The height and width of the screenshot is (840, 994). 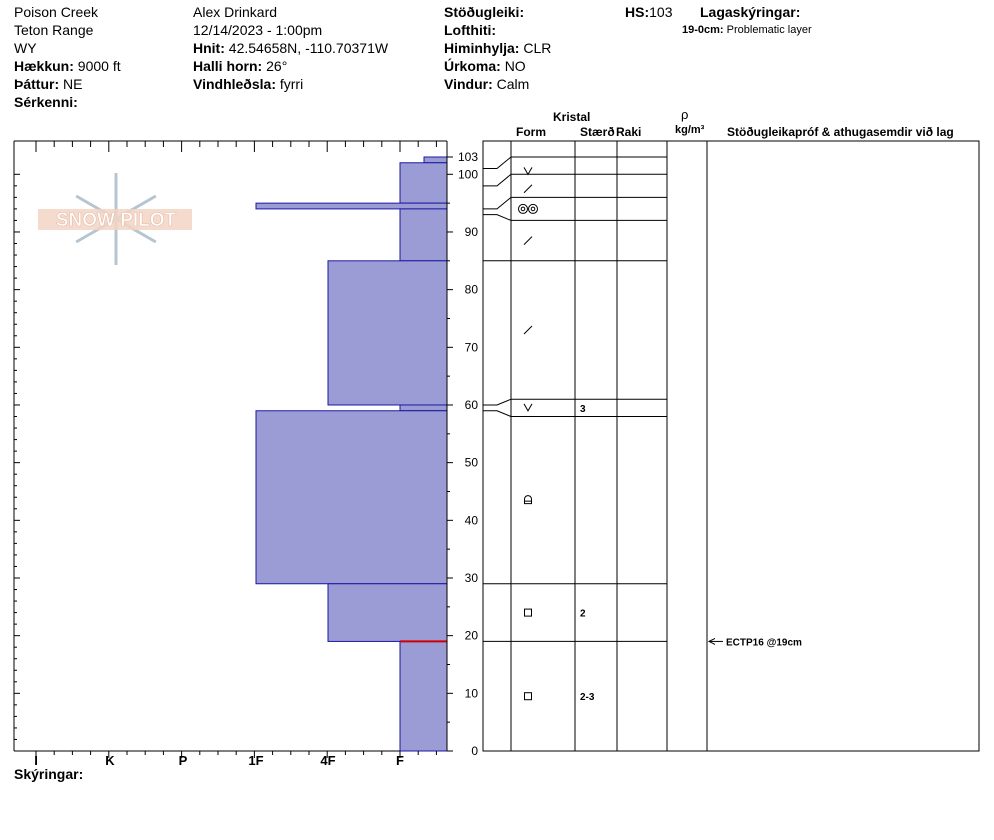 I want to click on depth-label: 50, so click(x=472, y=463).